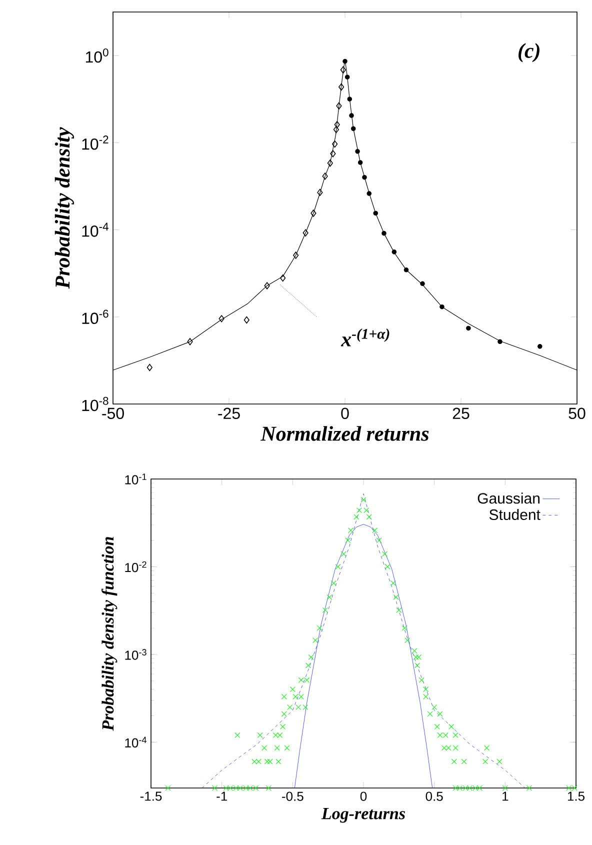 Image resolution: width=592 pixels, height=845 pixels. I want to click on annotation: x$^{-(1+α)}$, so click(365, 337).